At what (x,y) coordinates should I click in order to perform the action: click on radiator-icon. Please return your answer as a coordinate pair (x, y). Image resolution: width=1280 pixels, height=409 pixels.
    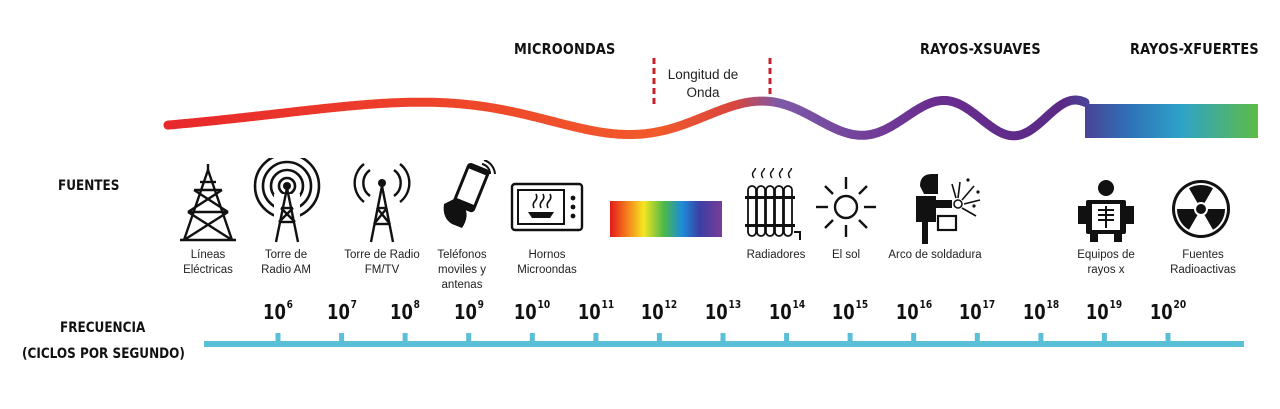
    Looking at the image, I should click on (773, 204).